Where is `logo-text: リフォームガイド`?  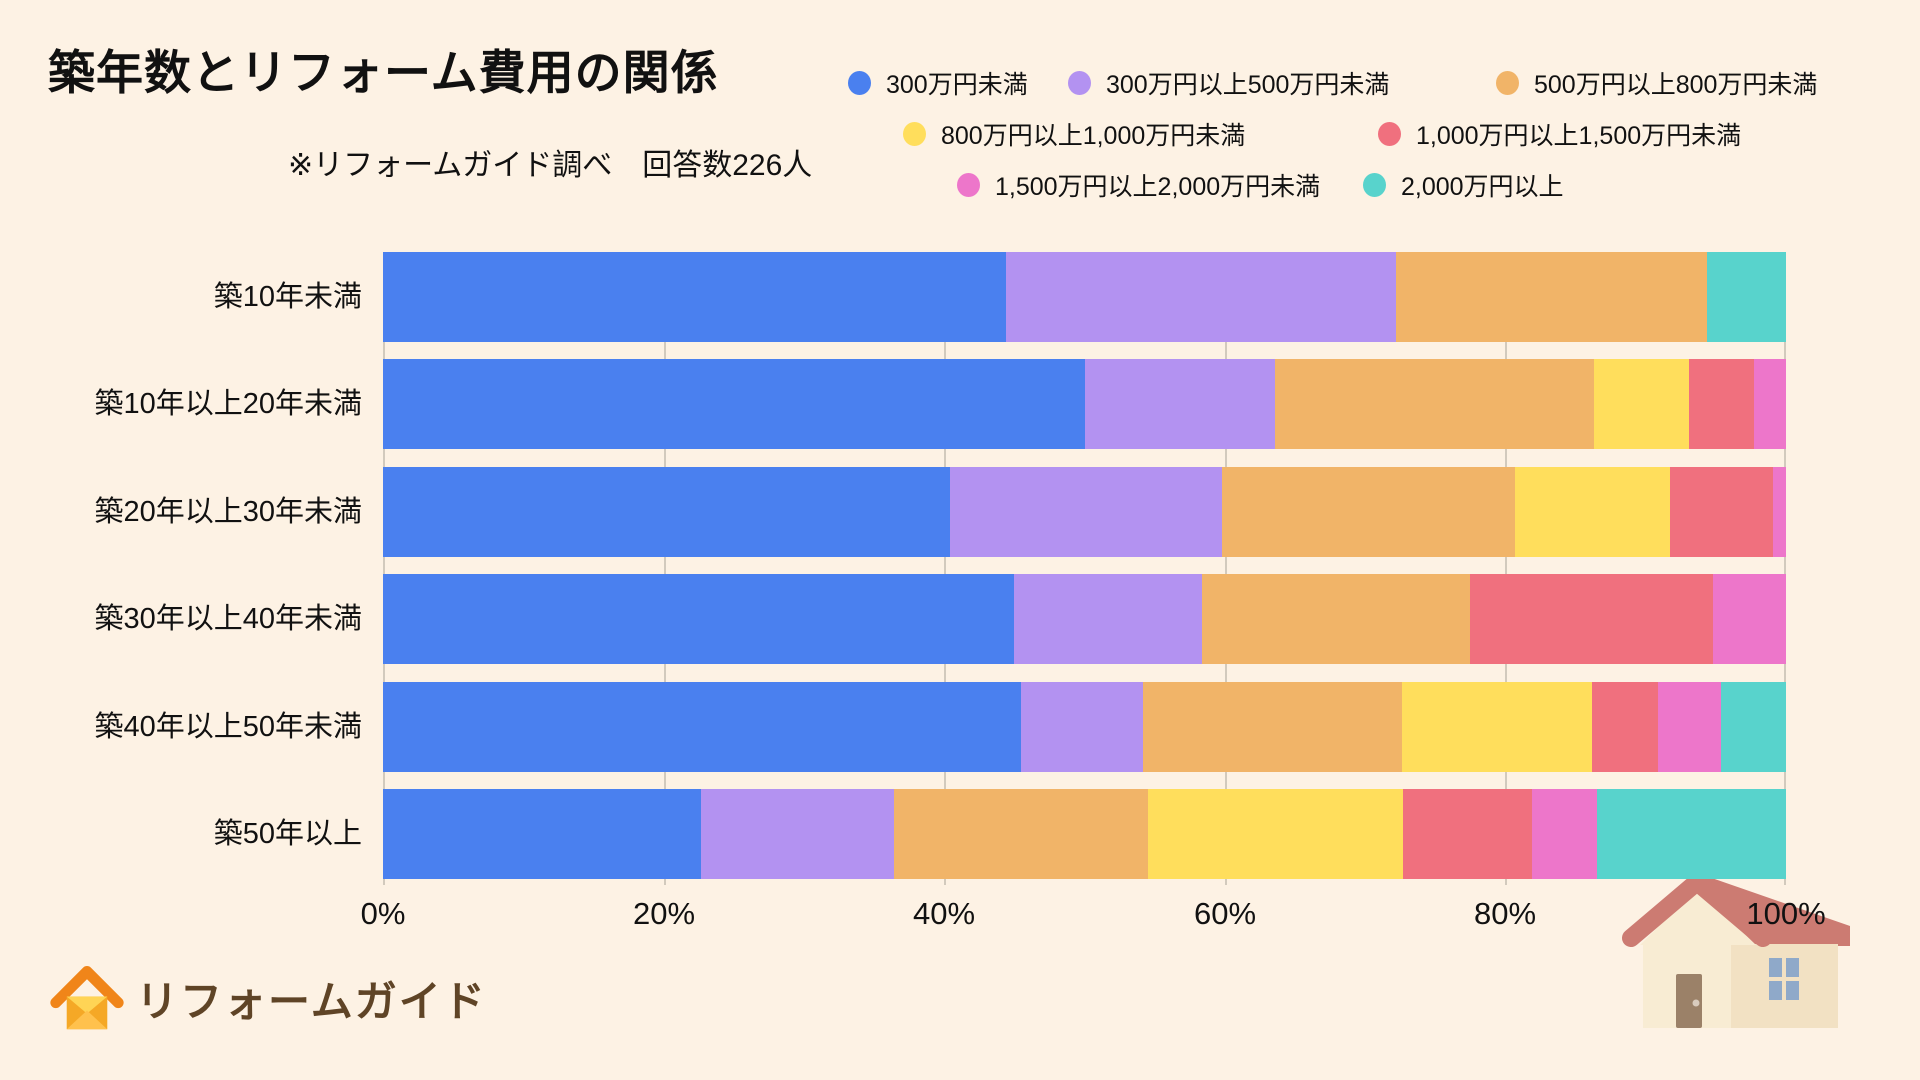 logo-text: リフォームガイド is located at coordinates (311, 1001).